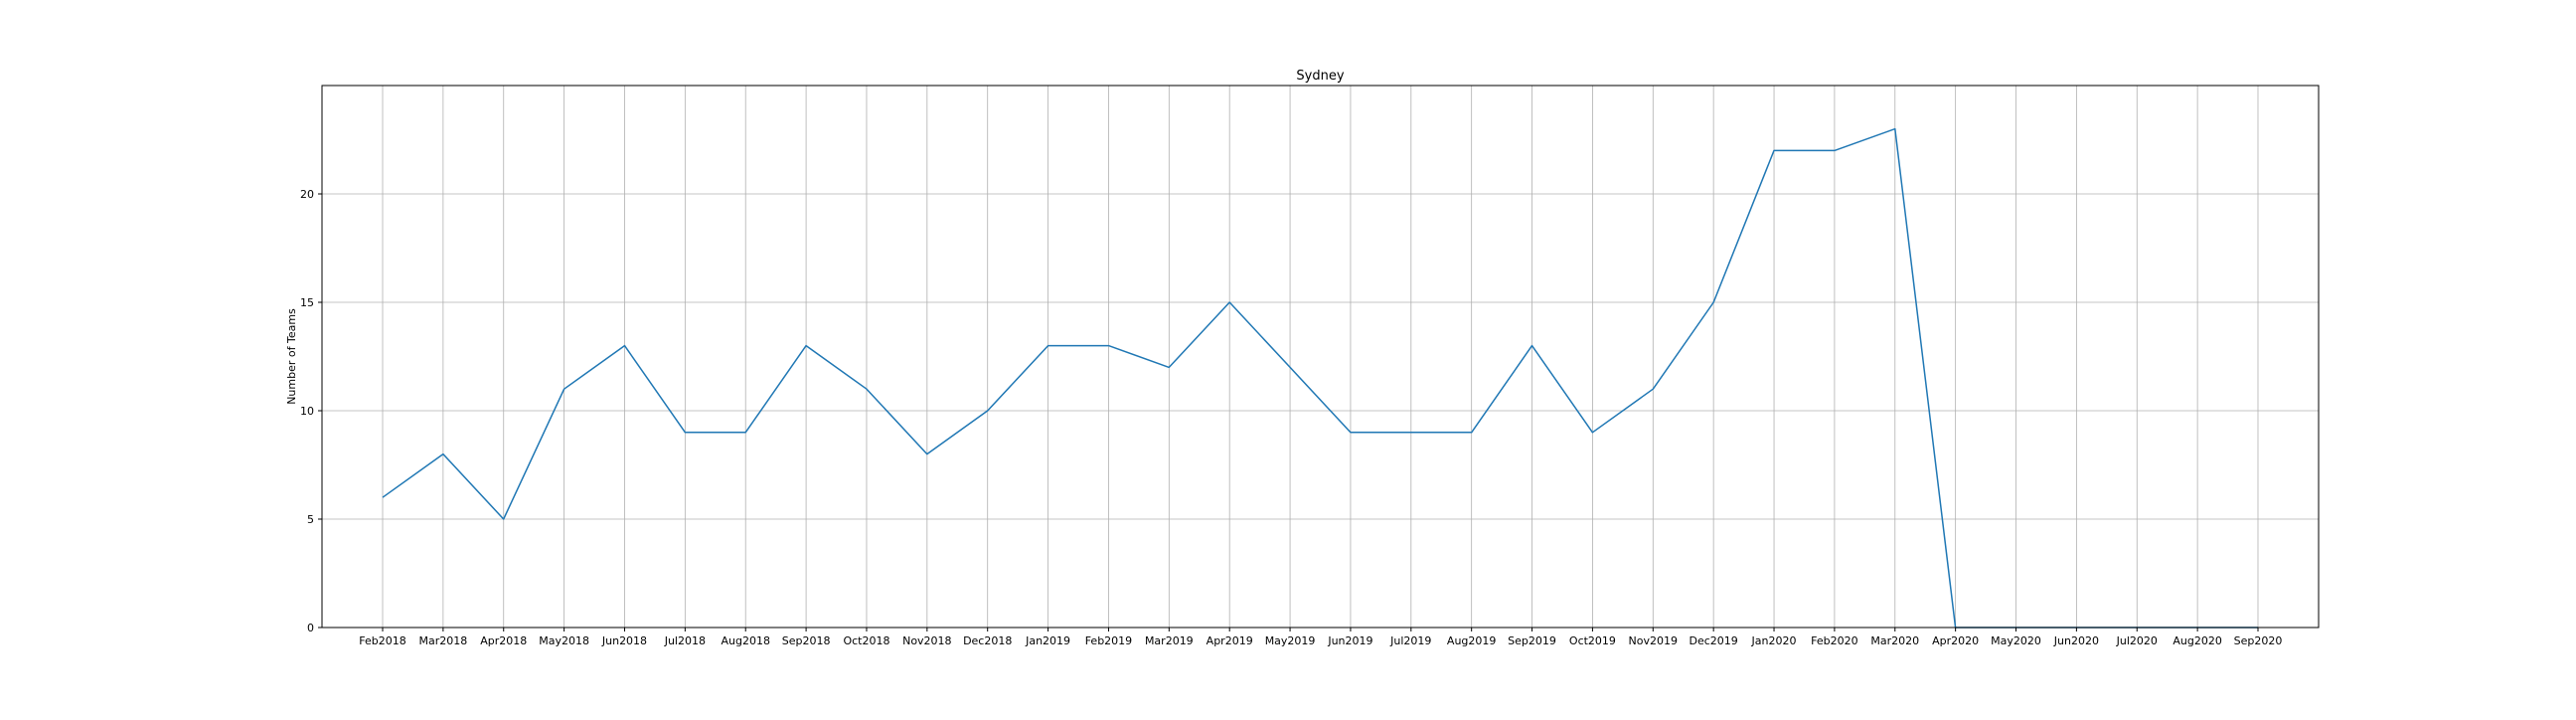 The width and height of the screenshot is (2576, 720). What do you see at coordinates (1653, 640) in the screenshot?
I see `x-tick-label: Nov2019` at bounding box center [1653, 640].